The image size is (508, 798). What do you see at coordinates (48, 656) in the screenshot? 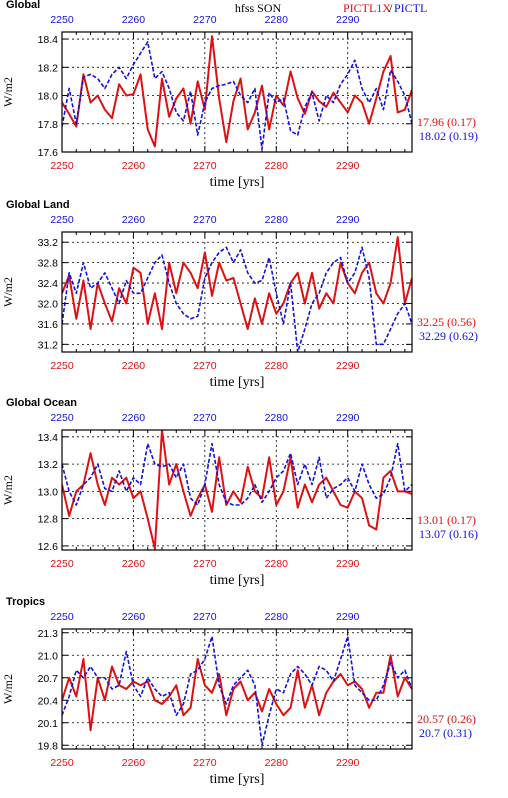
I see `y-axis-tick-label: 21.0` at bounding box center [48, 656].